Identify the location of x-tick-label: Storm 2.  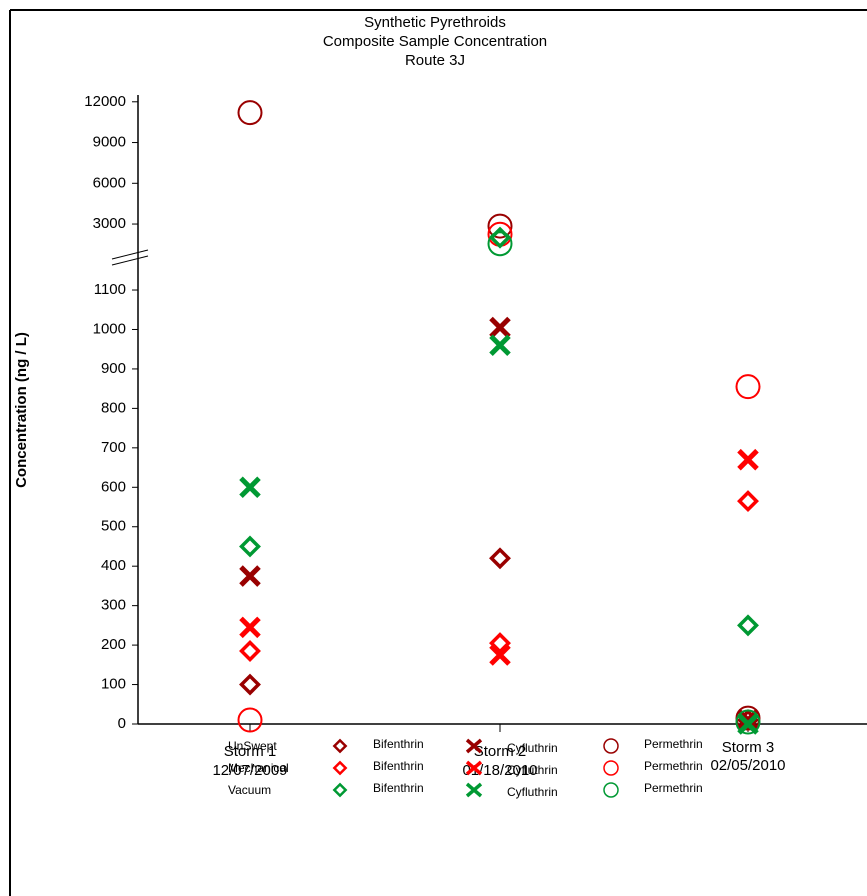
(500, 751).